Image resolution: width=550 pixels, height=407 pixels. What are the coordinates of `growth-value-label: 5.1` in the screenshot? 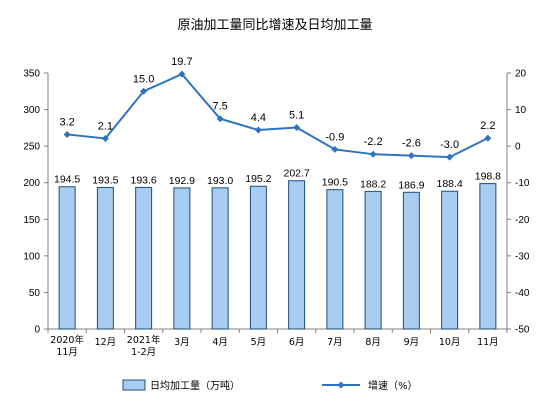 It's located at (296, 115).